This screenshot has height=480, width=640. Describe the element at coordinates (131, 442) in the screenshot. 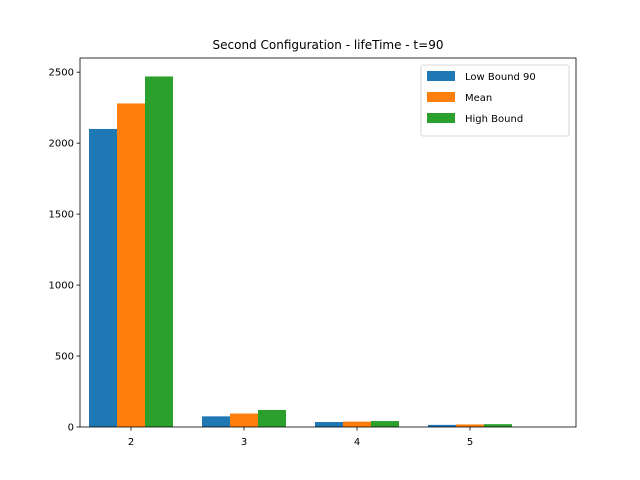

I see `x-tick-label: 2` at that location.